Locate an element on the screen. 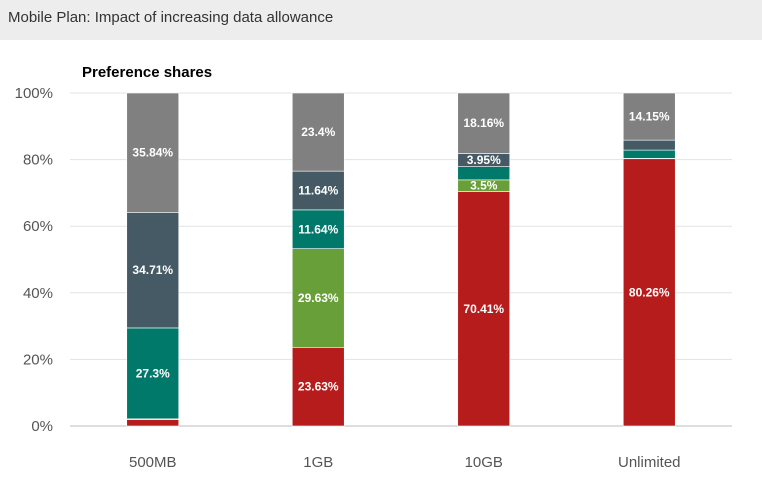 Image resolution: width=762 pixels, height=490 pixels. data-label: 34.71% is located at coordinates (152, 270).